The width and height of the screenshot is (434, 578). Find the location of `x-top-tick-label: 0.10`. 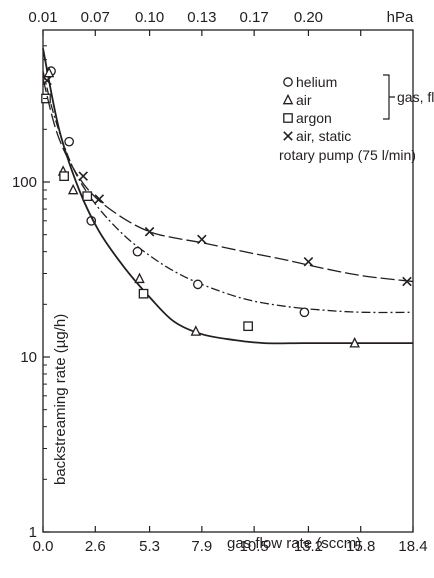

x-top-tick-label: 0.10 is located at coordinates (149, 17).